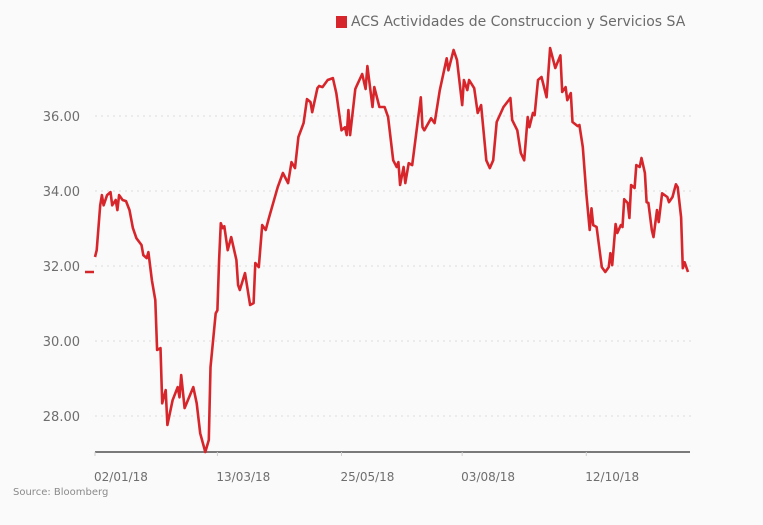 The width and height of the screenshot is (763, 525). Describe the element at coordinates (368, 477) in the screenshot. I see `x-tick-label: 25/05/18` at that location.